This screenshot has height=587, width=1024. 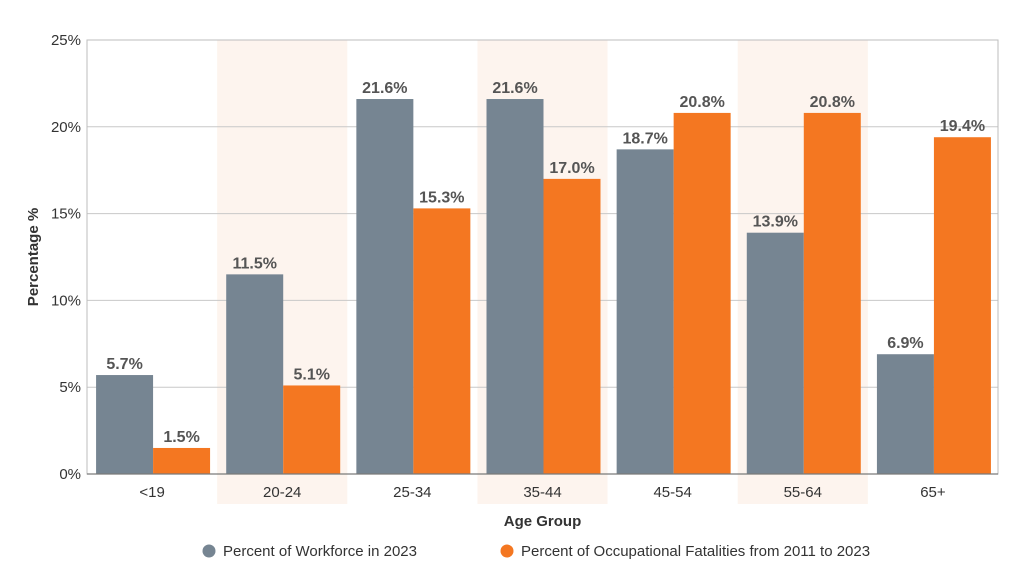 I want to click on data-label: 17.0%, so click(x=571, y=168).